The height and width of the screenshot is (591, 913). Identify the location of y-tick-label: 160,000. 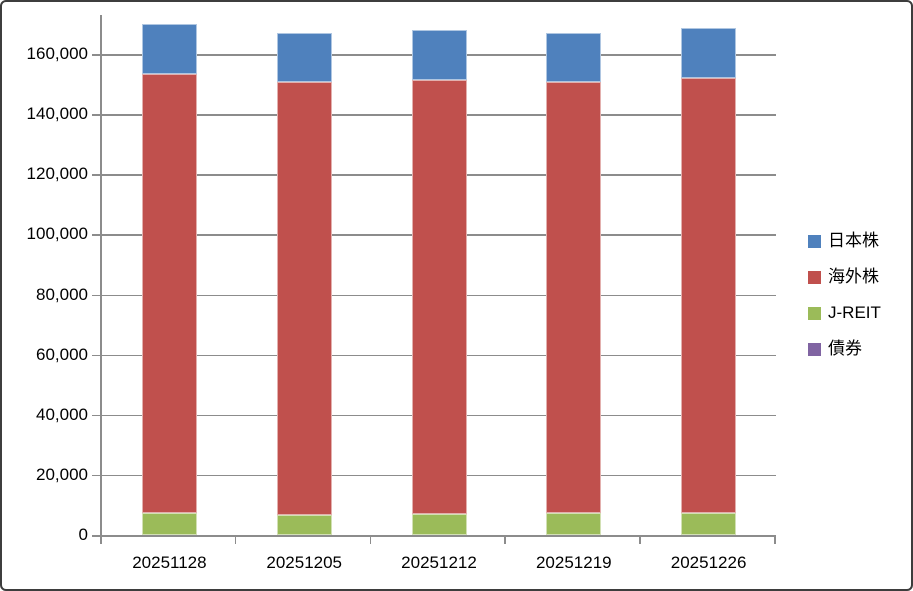
(57, 53).